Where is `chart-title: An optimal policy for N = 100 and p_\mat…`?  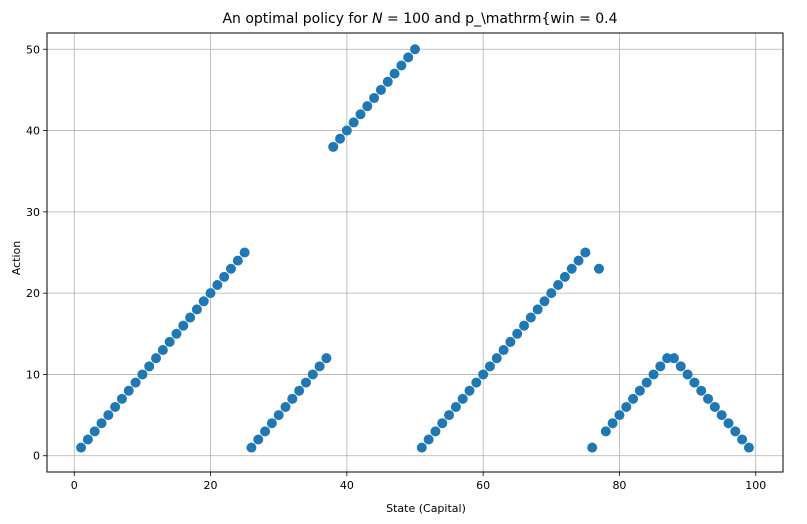 chart-title: An optimal policy for N = 100 and p_\mat… is located at coordinates (419, 19).